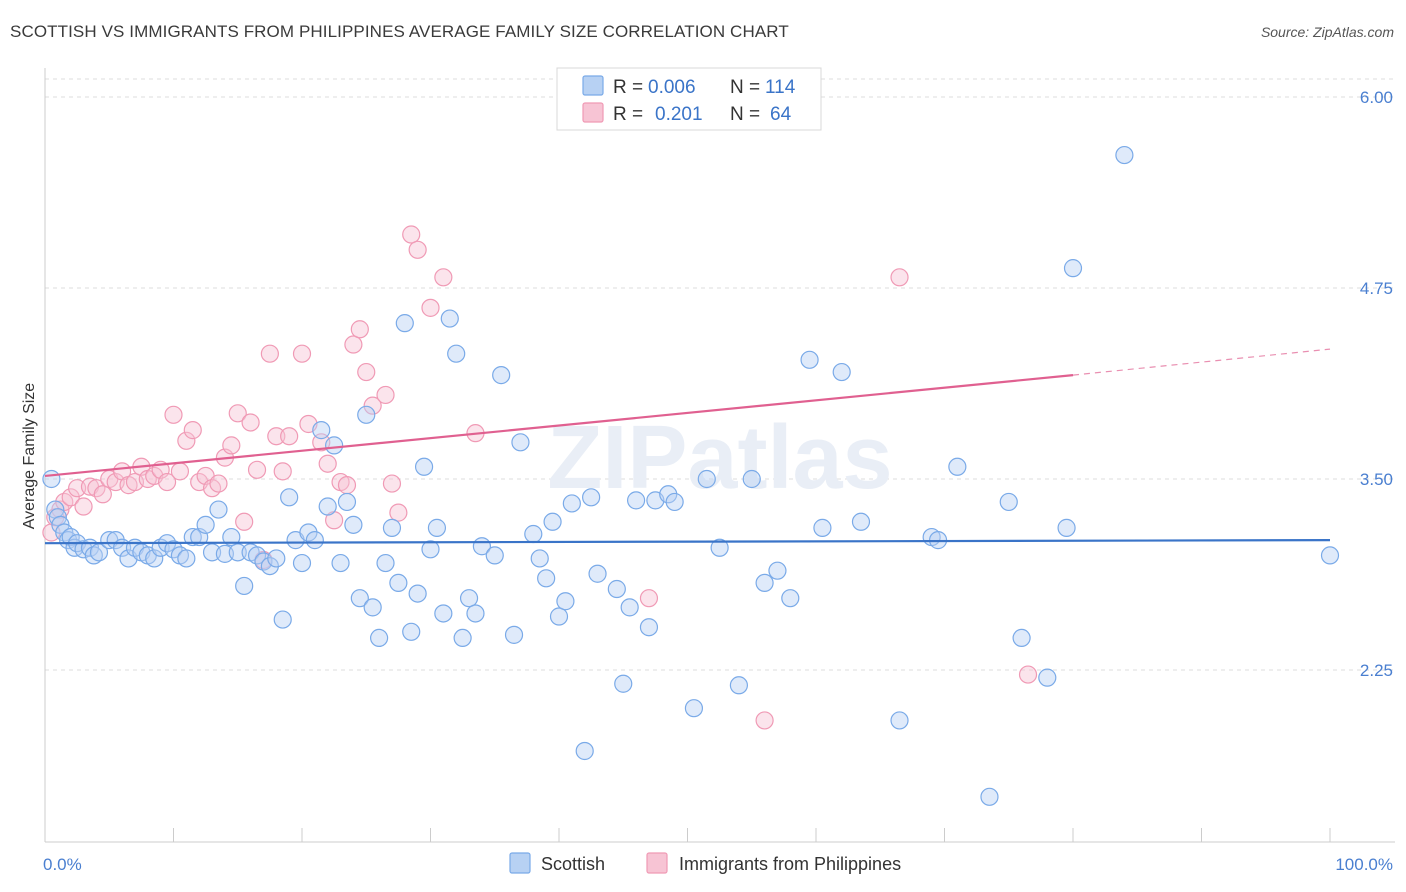  I want to click on bottom-legend-label-scottish: Scottish, so click(573, 864).